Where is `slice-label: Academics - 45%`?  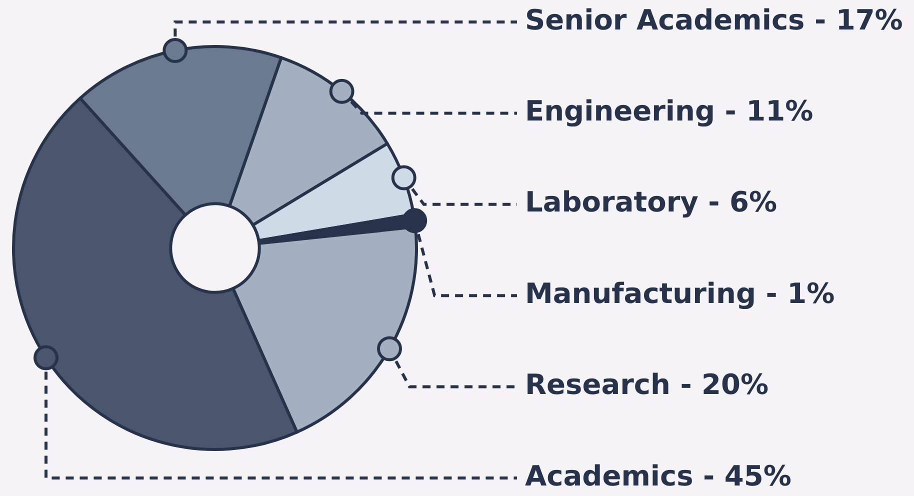
slice-label: Academics - 45% is located at coordinates (658, 475).